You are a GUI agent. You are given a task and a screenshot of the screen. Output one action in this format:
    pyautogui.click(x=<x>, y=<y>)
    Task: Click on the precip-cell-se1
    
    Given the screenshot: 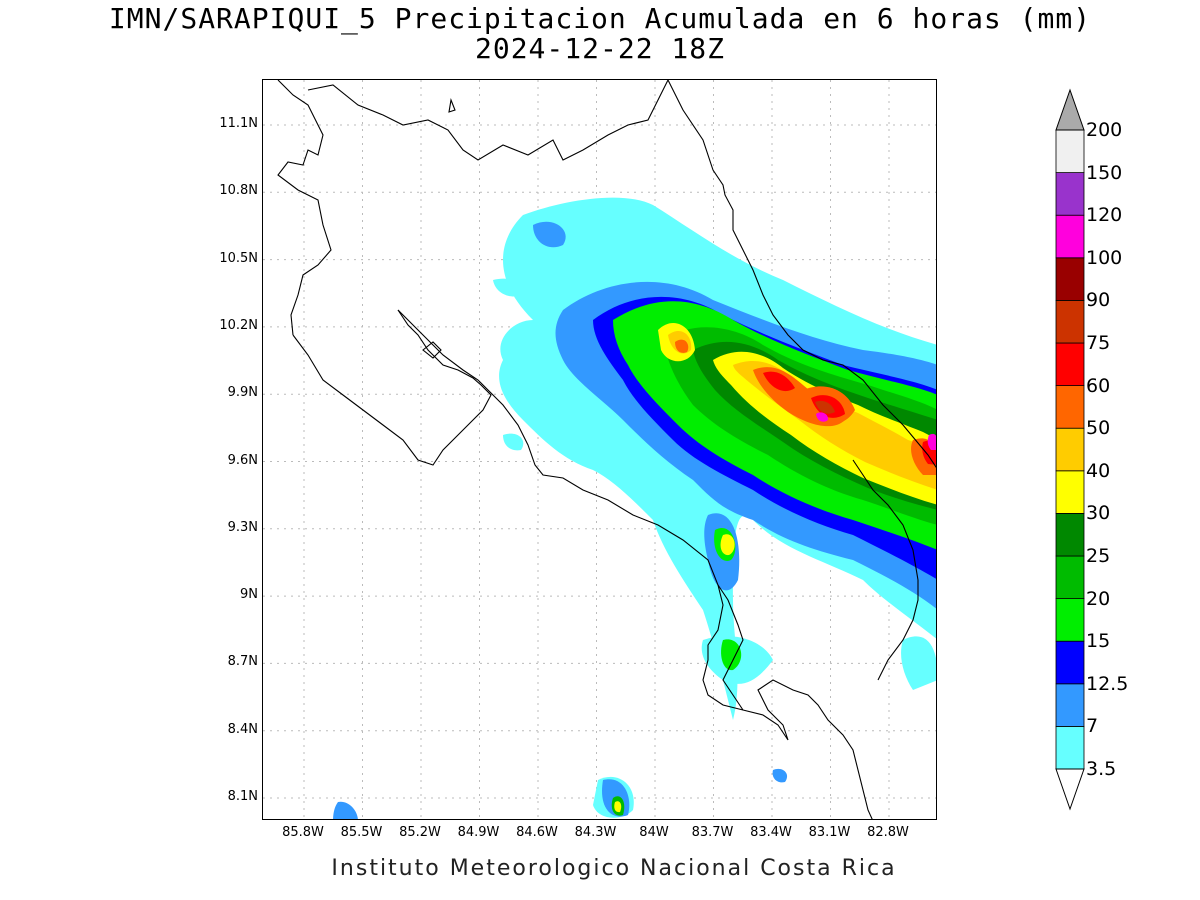 What is the action you would take?
    pyautogui.click(x=780, y=775)
    